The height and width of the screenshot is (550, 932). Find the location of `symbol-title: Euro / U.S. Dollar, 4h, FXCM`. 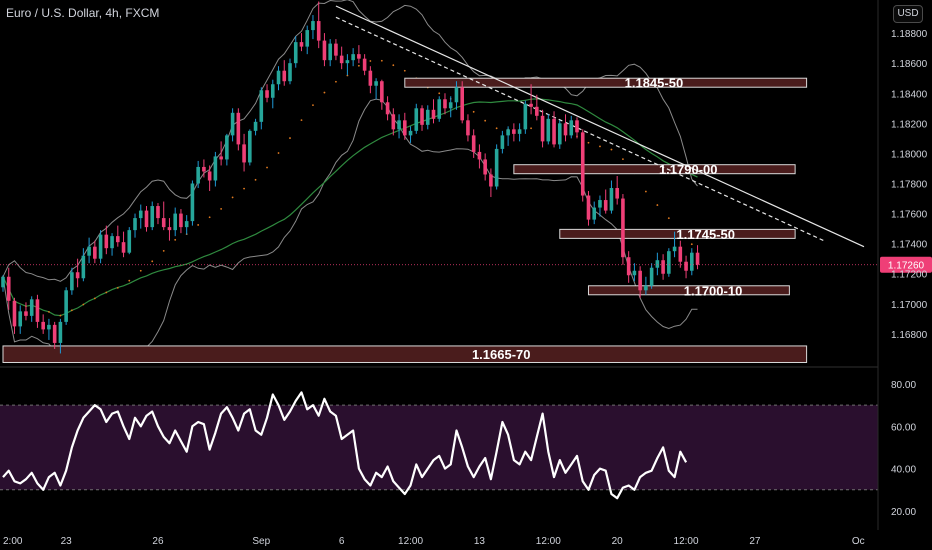

symbol-title: Euro / U.S. Dollar, 4h, FXCM is located at coordinates (82, 13).